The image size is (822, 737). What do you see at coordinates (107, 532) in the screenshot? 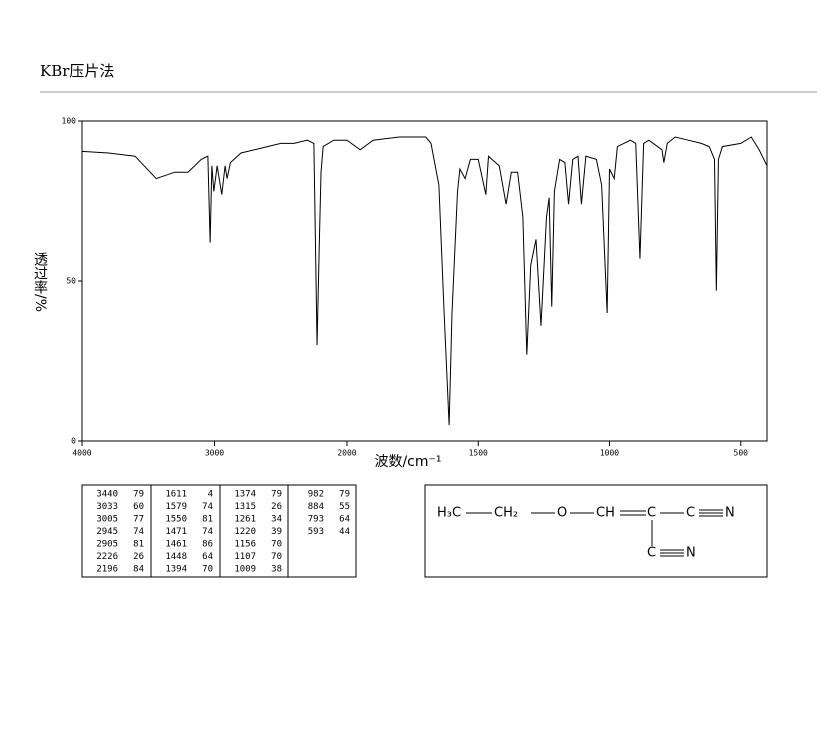
I see `peak-wavenumber: 2945` at bounding box center [107, 532].